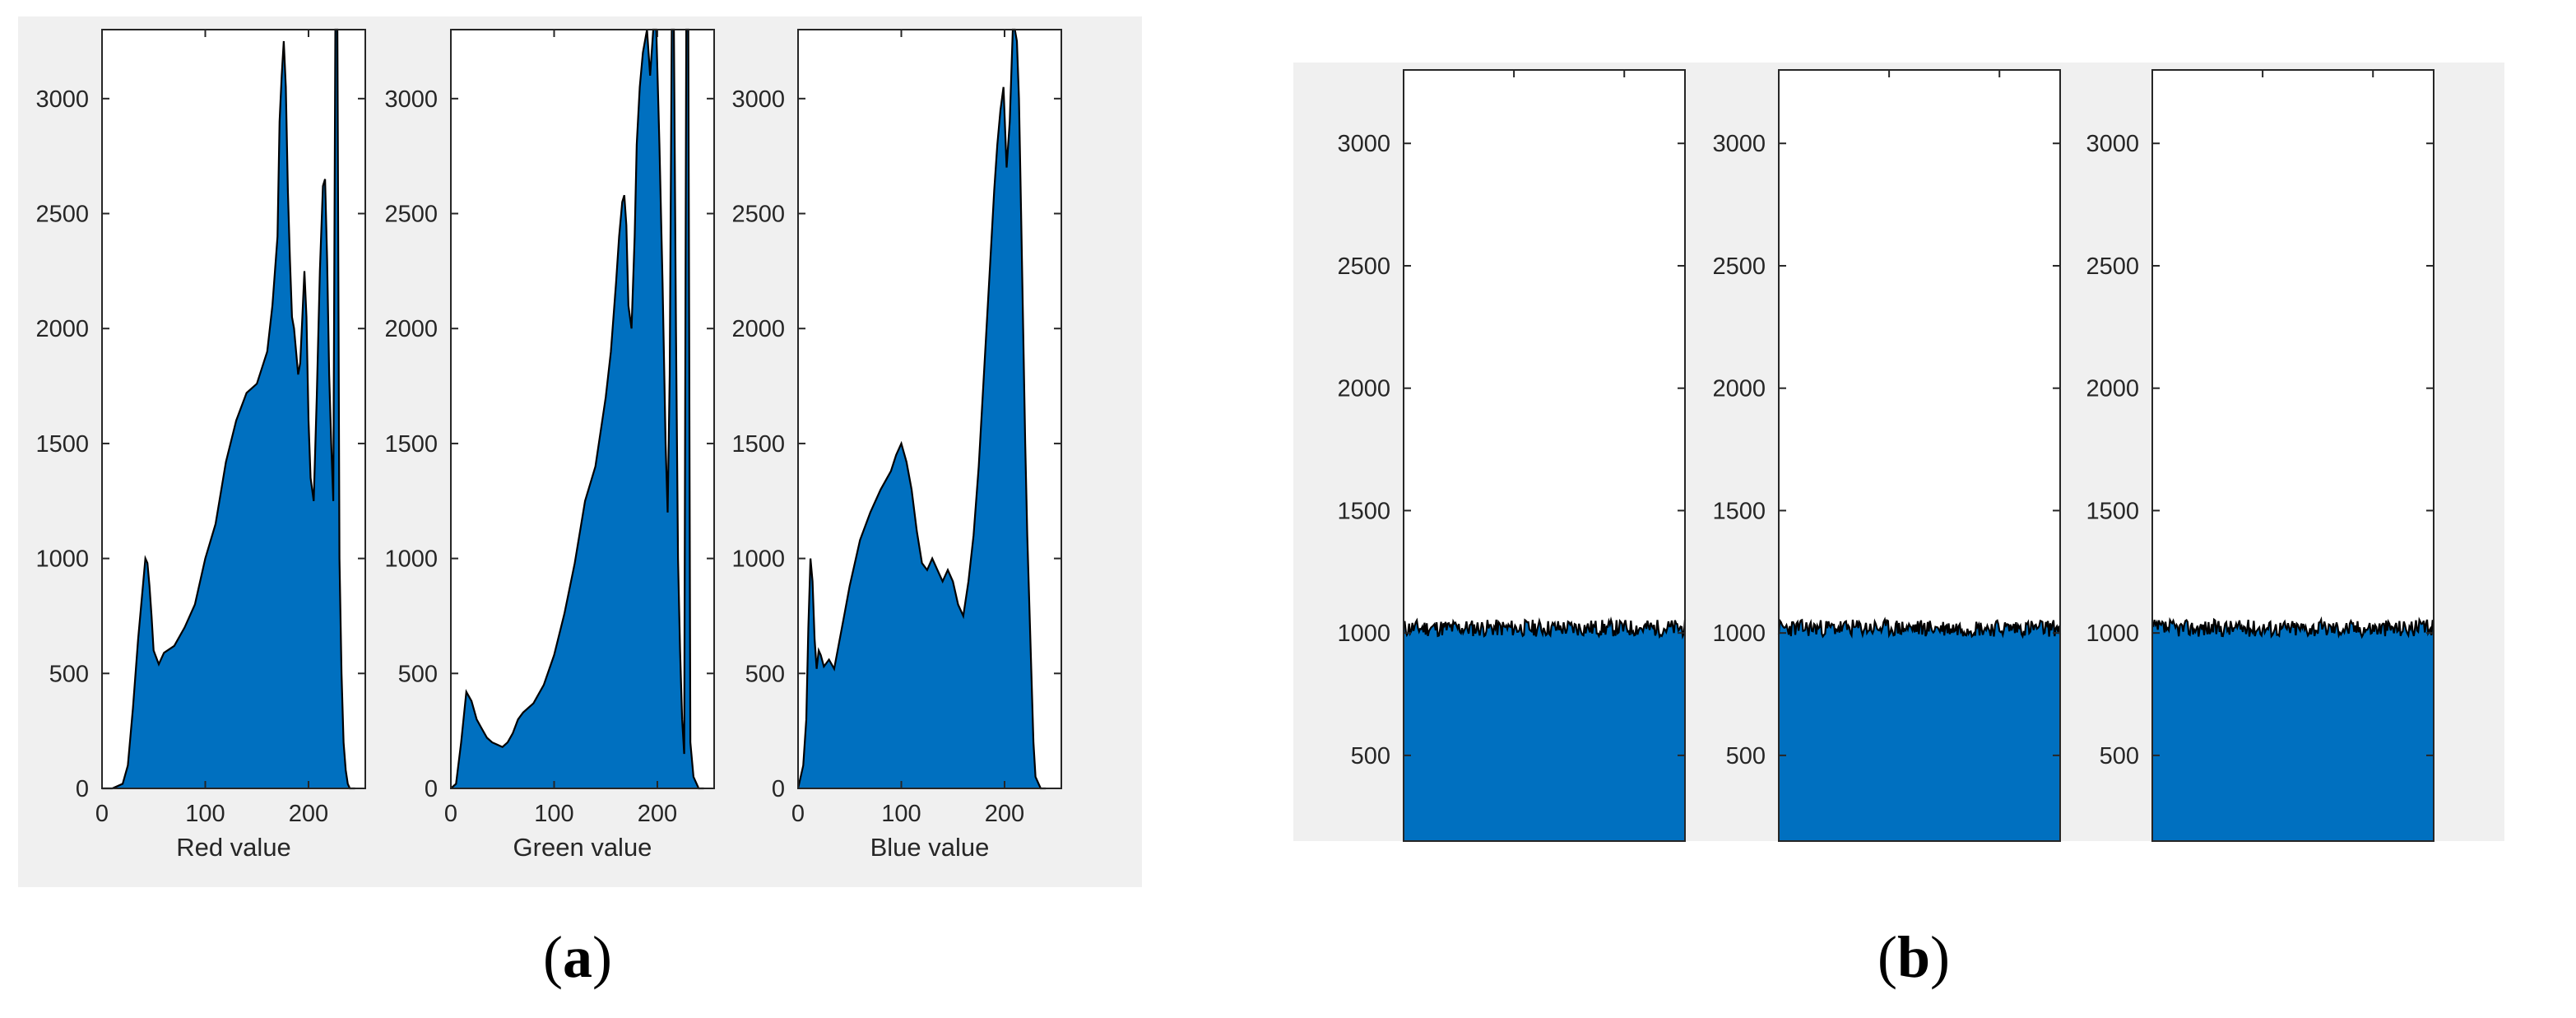  I want to click on histogram-b-4: 500 1000 1500 2000 2500 3000, so click(1887, 455).